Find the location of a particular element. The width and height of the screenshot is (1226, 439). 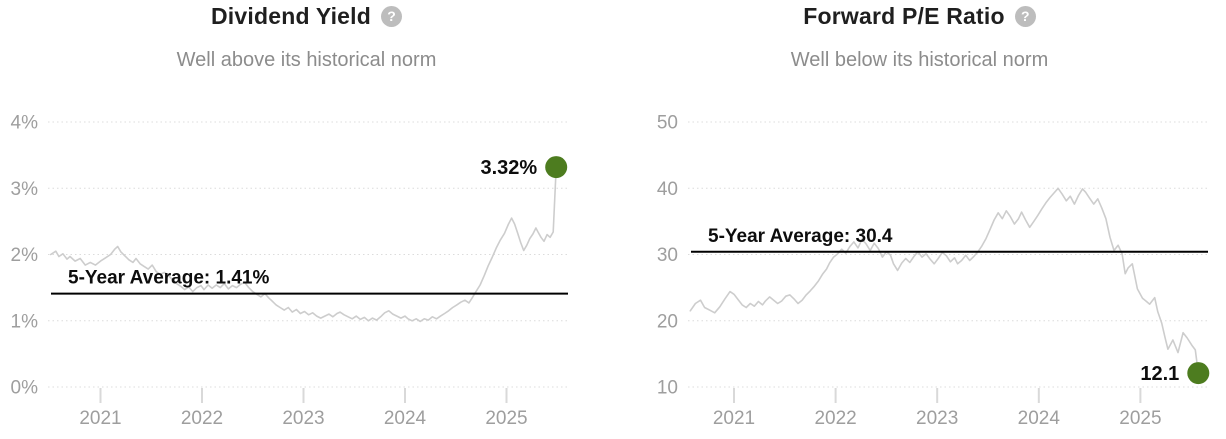

y-axis-label: 40 is located at coordinates (667, 189).